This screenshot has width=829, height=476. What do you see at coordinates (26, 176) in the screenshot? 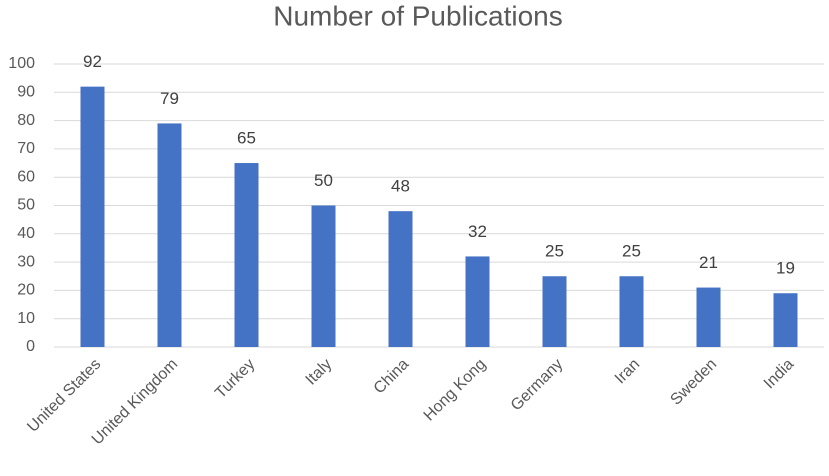
I see `y-tick-label: 60` at bounding box center [26, 176].